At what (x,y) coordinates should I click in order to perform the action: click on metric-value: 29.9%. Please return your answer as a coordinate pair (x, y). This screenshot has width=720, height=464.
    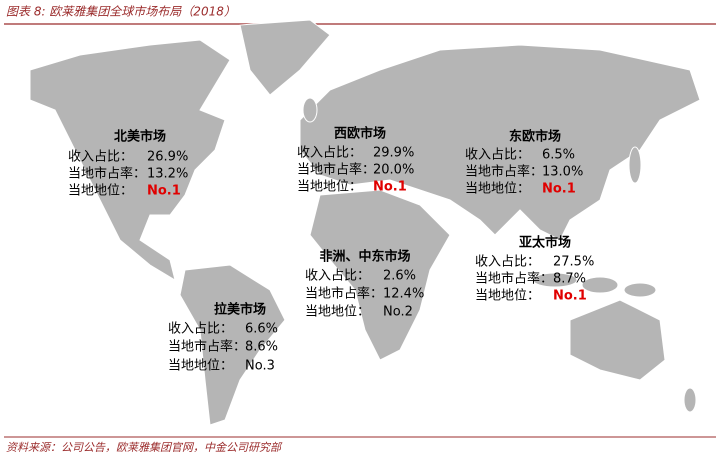
    Looking at the image, I should click on (393, 153).